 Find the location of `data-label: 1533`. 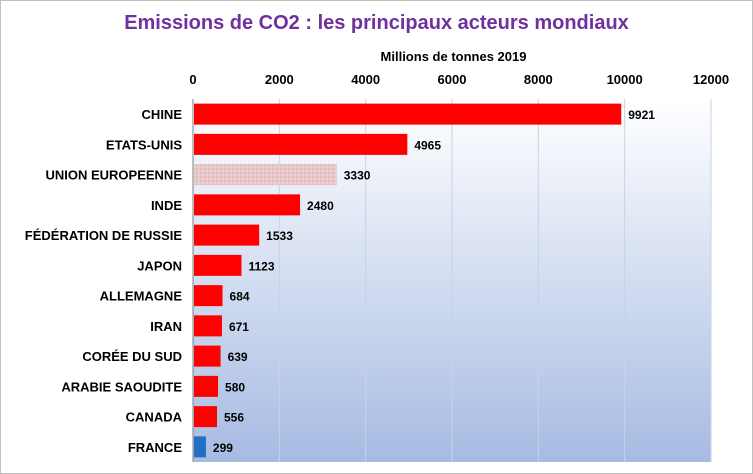

data-label: 1533 is located at coordinates (279, 236).